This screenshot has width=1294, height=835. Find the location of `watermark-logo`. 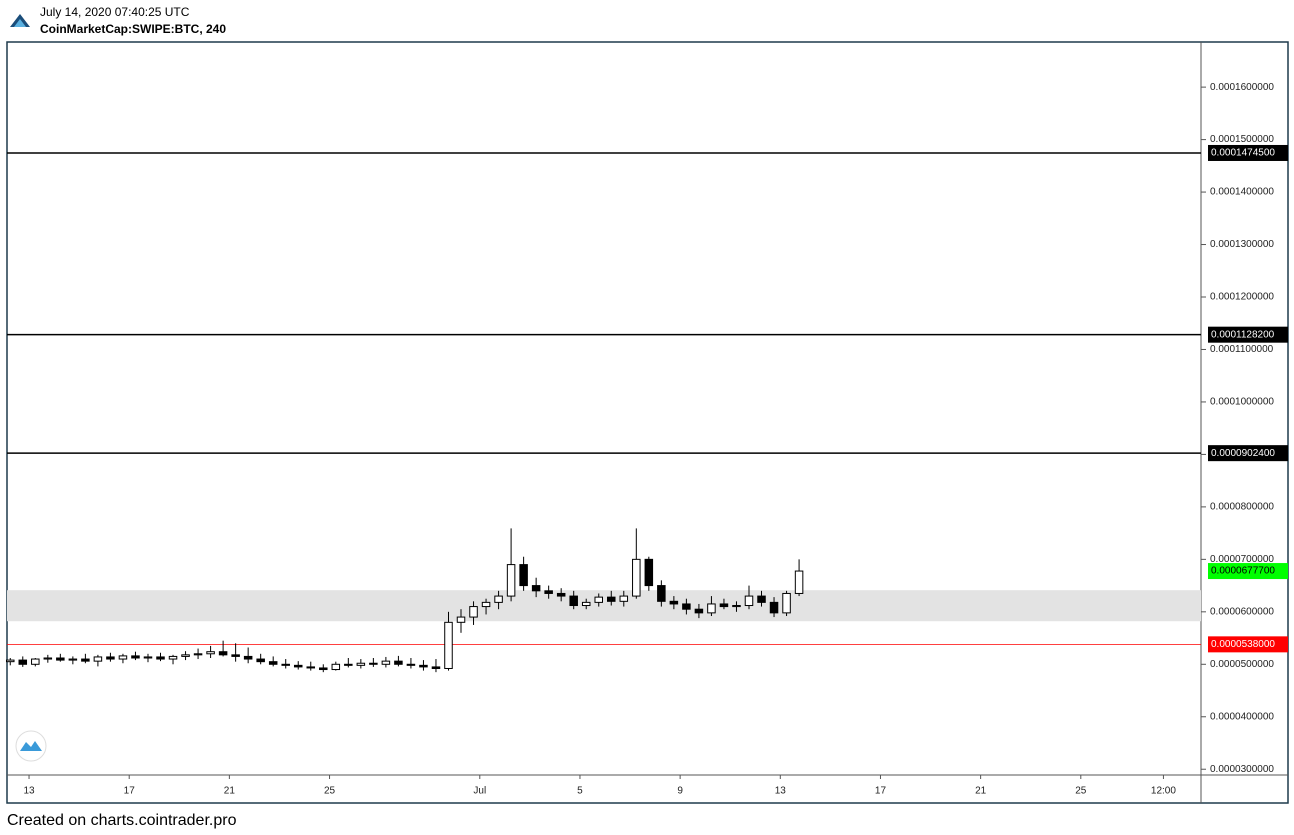

watermark-logo is located at coordinates (31, 746).